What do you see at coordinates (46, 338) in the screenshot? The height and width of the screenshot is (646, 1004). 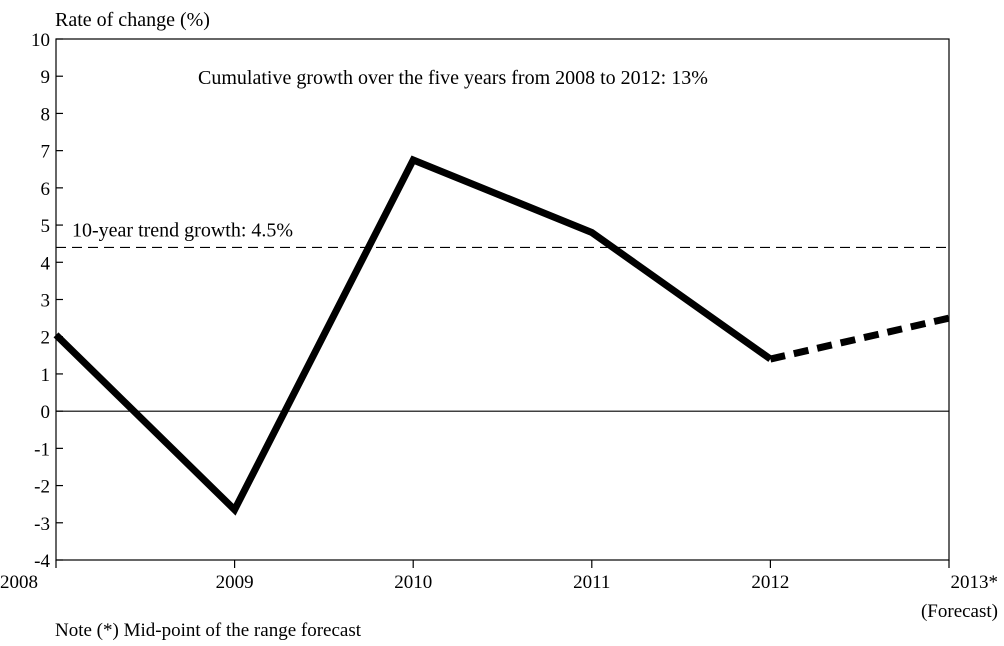 I see `y-tick-label: 2` at bounding box center [46, 338].